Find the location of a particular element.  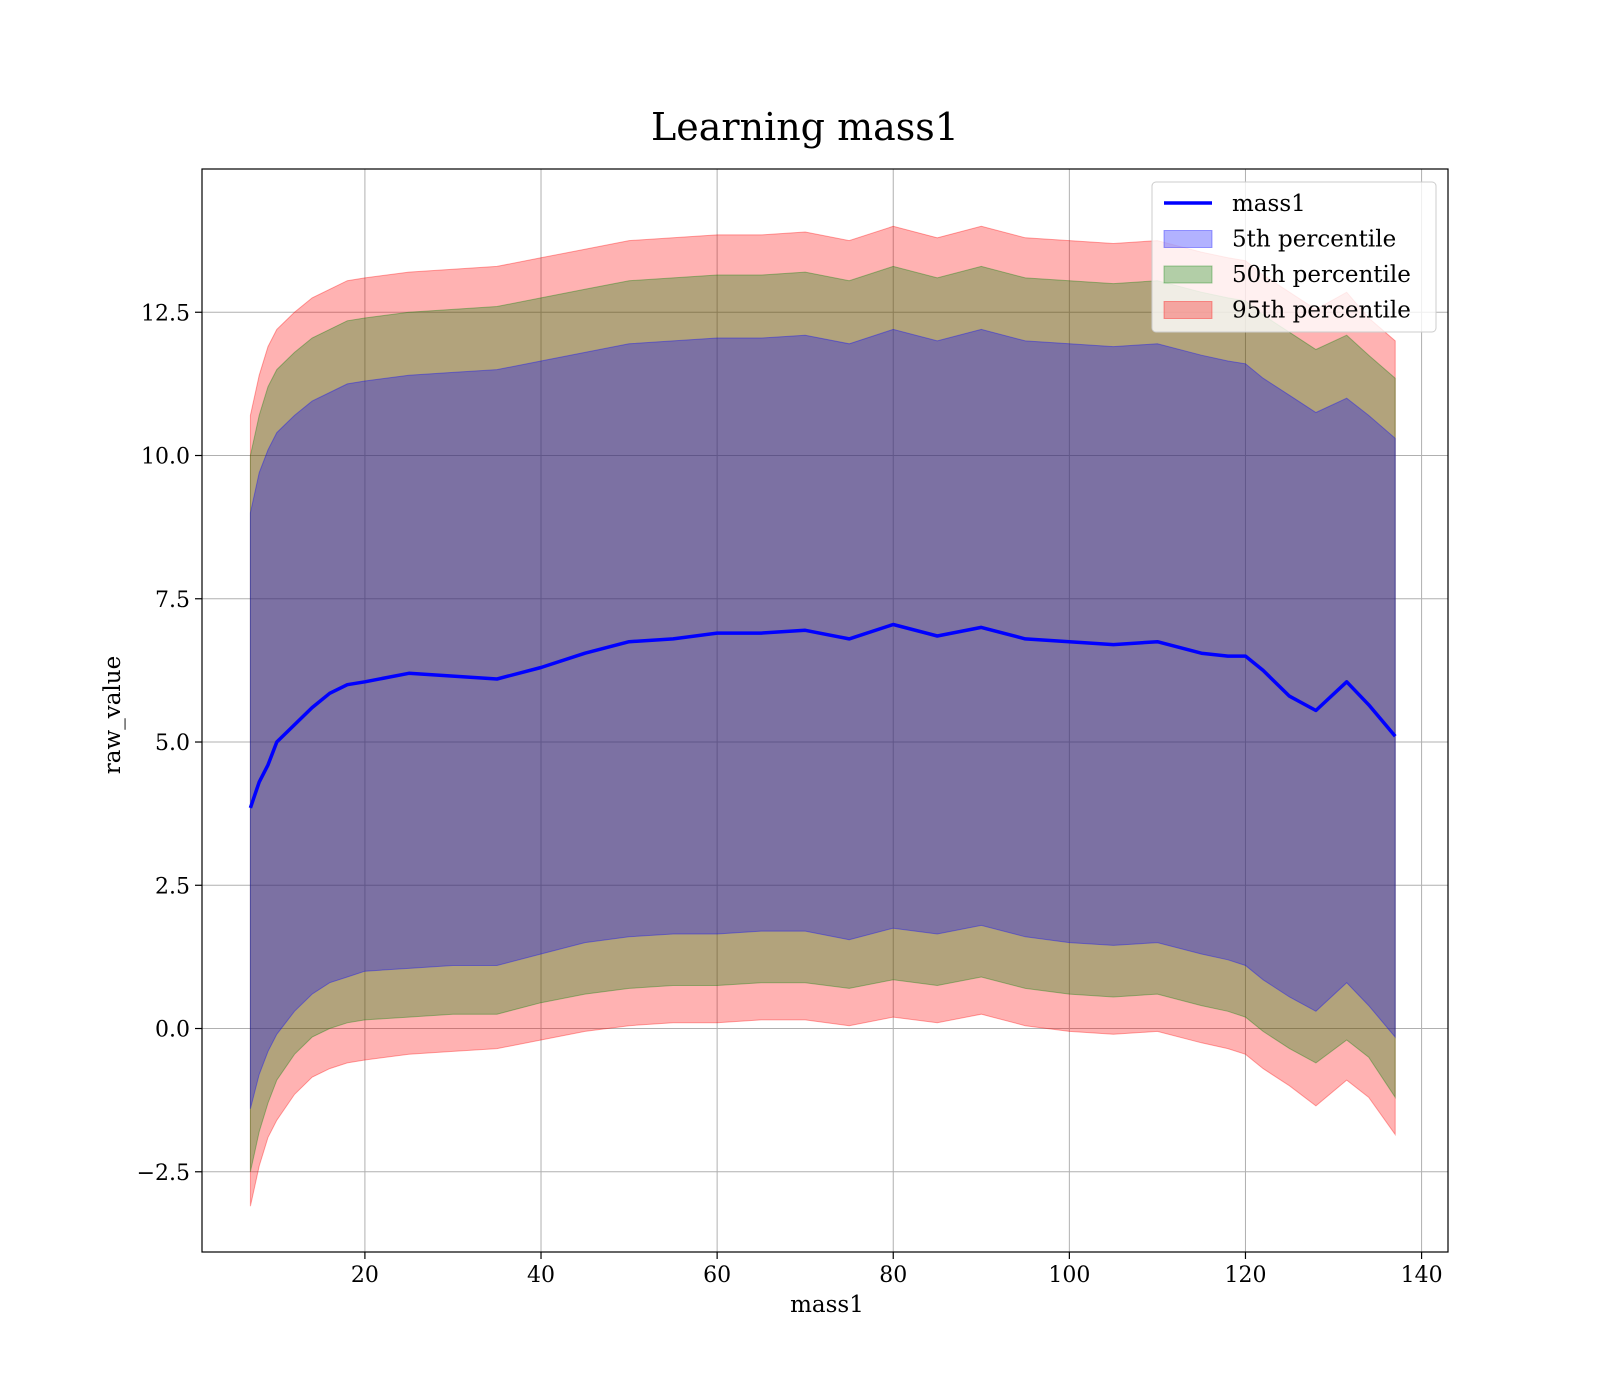

y-tick-label: 10.0 is located at coordinates (165, 457).